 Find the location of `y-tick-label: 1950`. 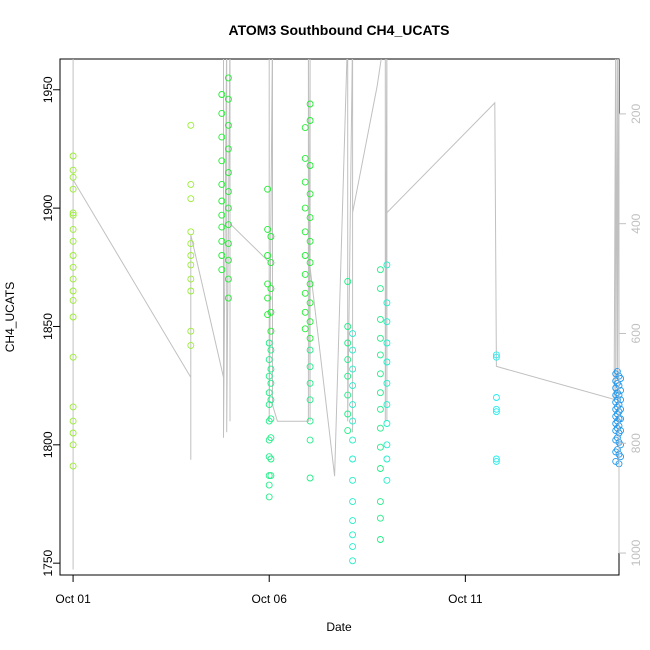

y-tick-label: 1950 is located at coordinates (48, 89).